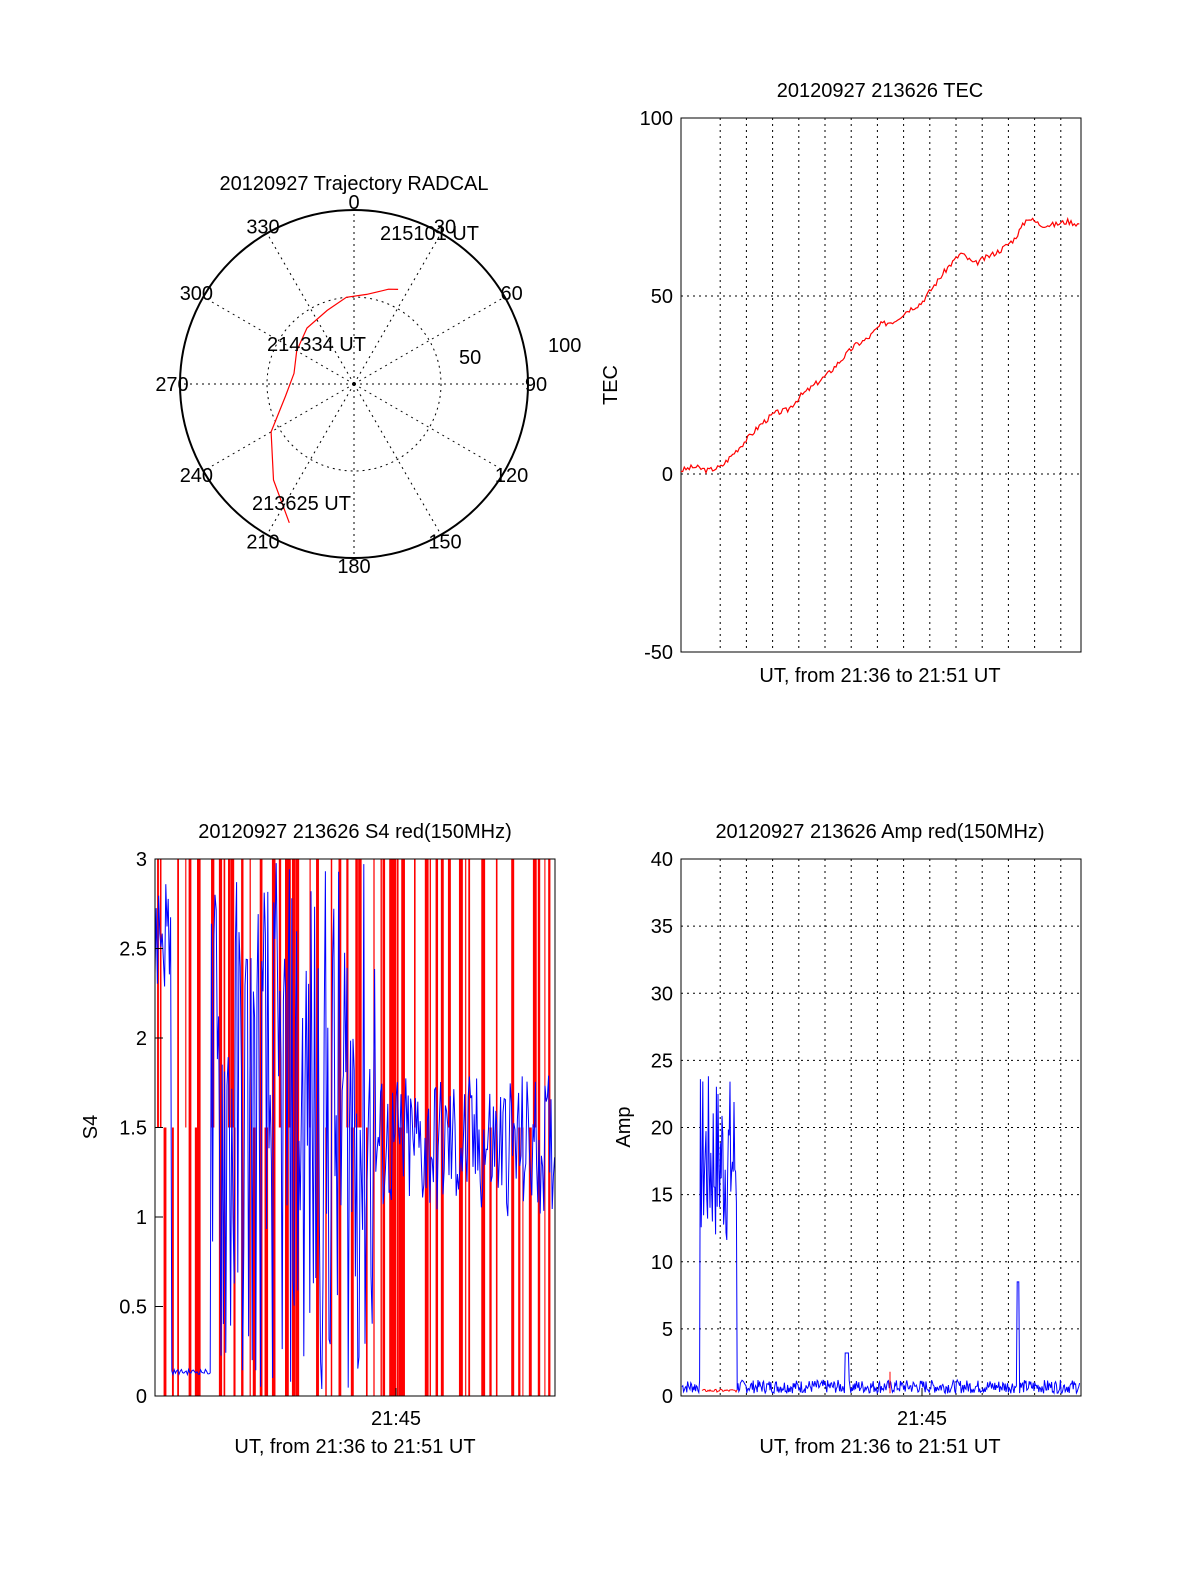  What do you see at coordinates (667, 475) in the screenshot?
I see `tec-y-tick-label: 0` at bounding box center [667, 475].